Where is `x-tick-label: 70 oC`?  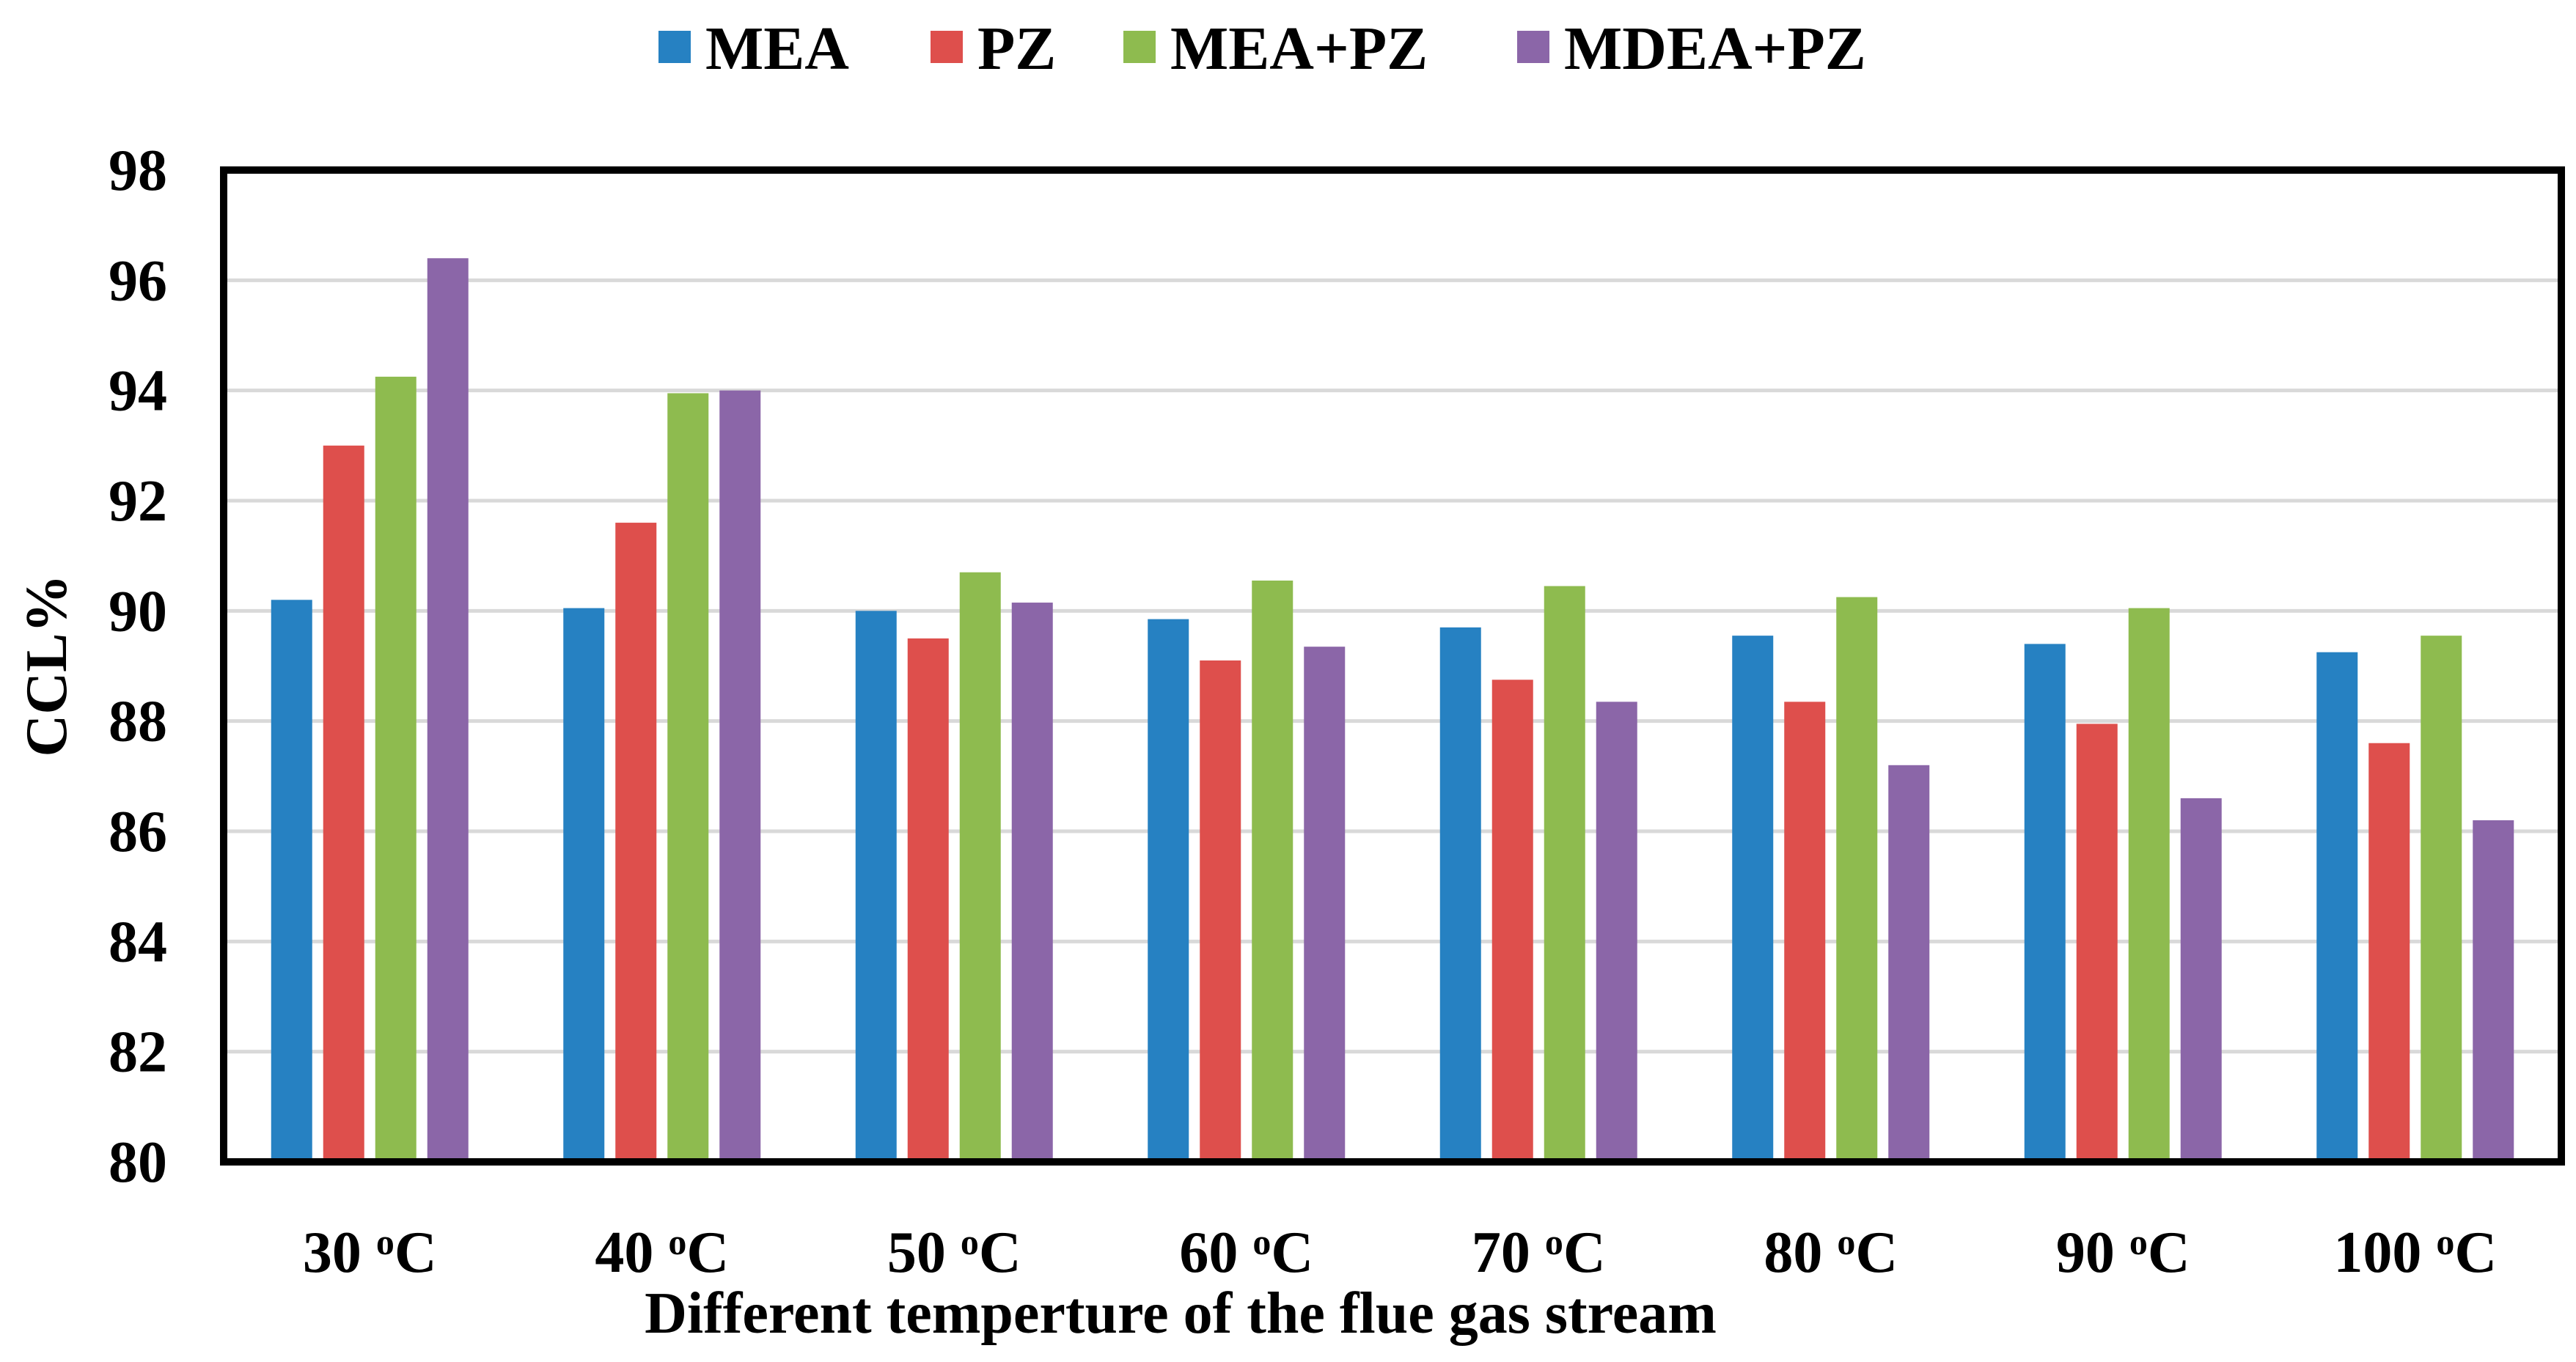
x-tick-label: 70 oC is located at coordinates (1539, 1253).